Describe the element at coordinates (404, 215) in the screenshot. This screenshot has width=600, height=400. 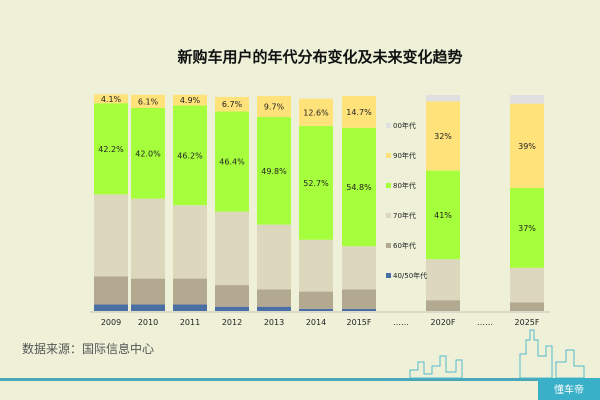
I see `legend-label: 70年代` at that location.